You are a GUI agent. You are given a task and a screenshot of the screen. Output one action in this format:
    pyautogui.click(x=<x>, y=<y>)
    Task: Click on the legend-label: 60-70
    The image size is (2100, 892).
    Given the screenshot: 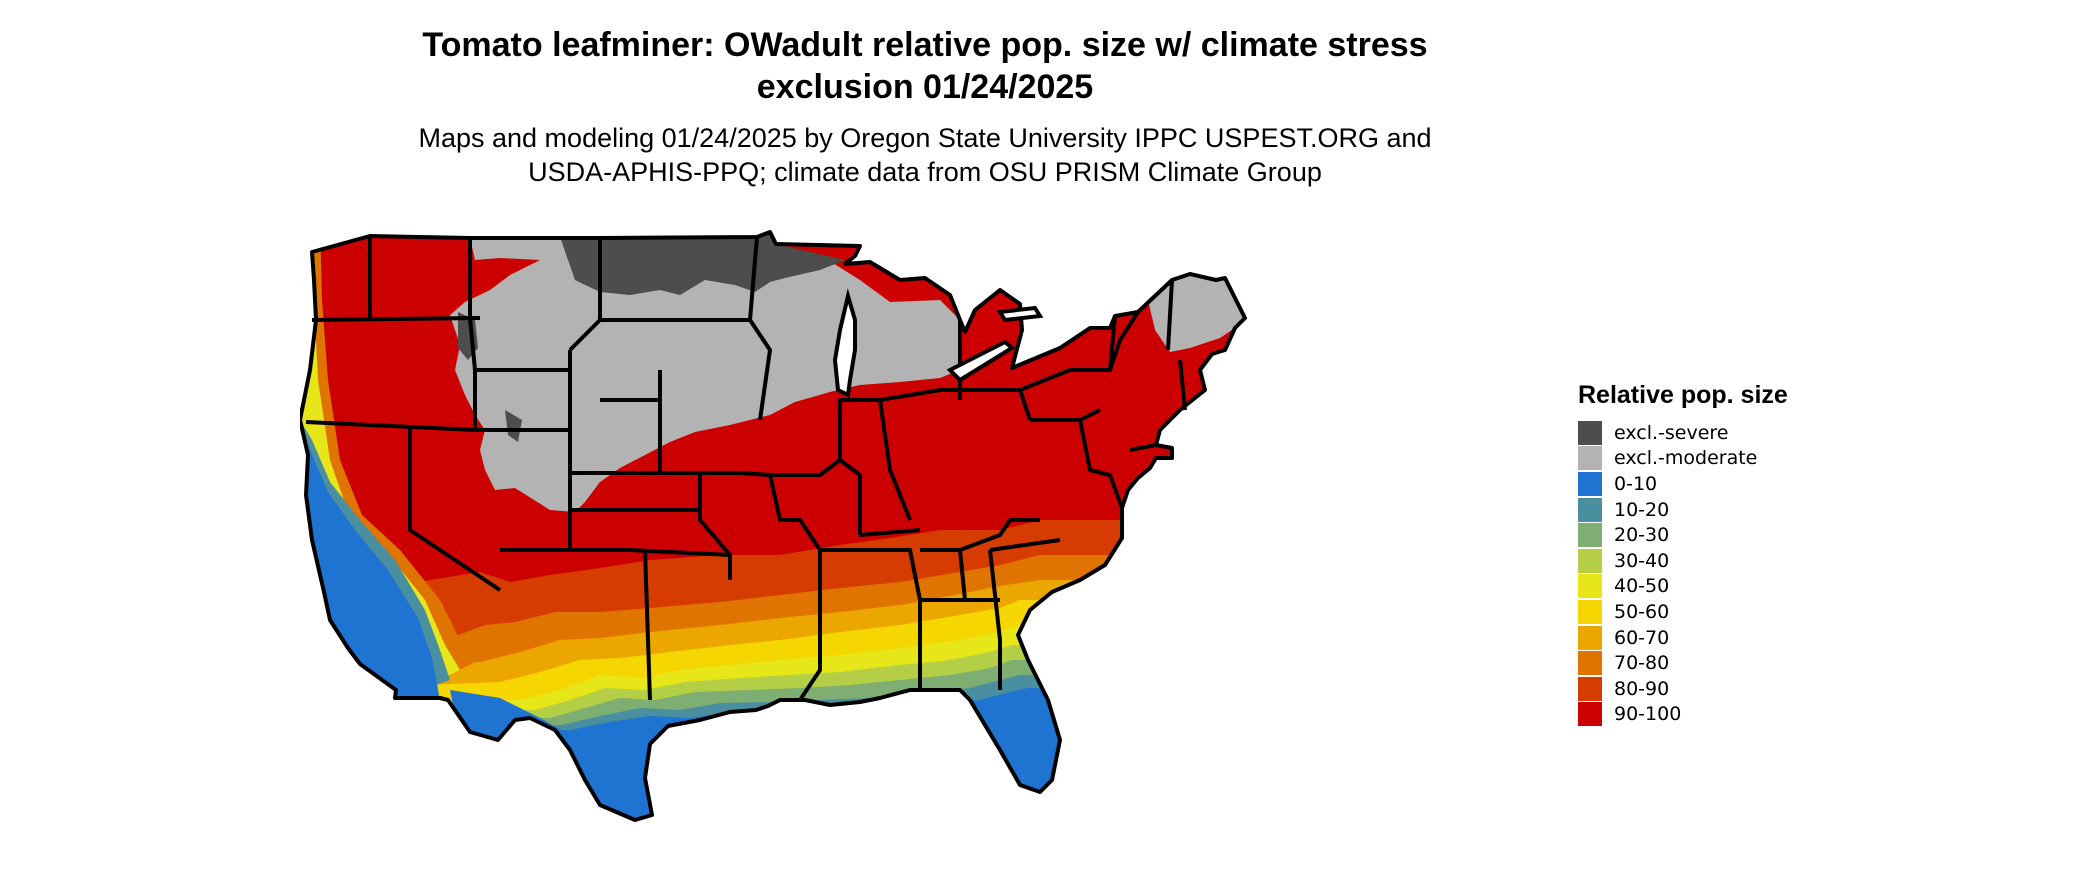 What is the action you would take?
    pyautogui.click(x=1642, y=637)
    